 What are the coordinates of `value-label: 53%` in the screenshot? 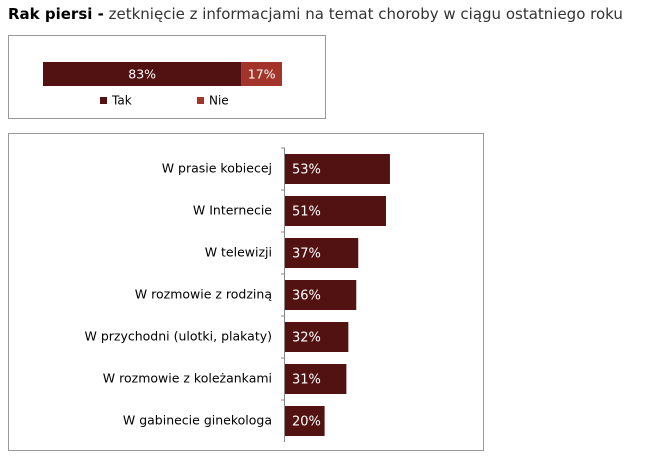 It's located at (306, 170).